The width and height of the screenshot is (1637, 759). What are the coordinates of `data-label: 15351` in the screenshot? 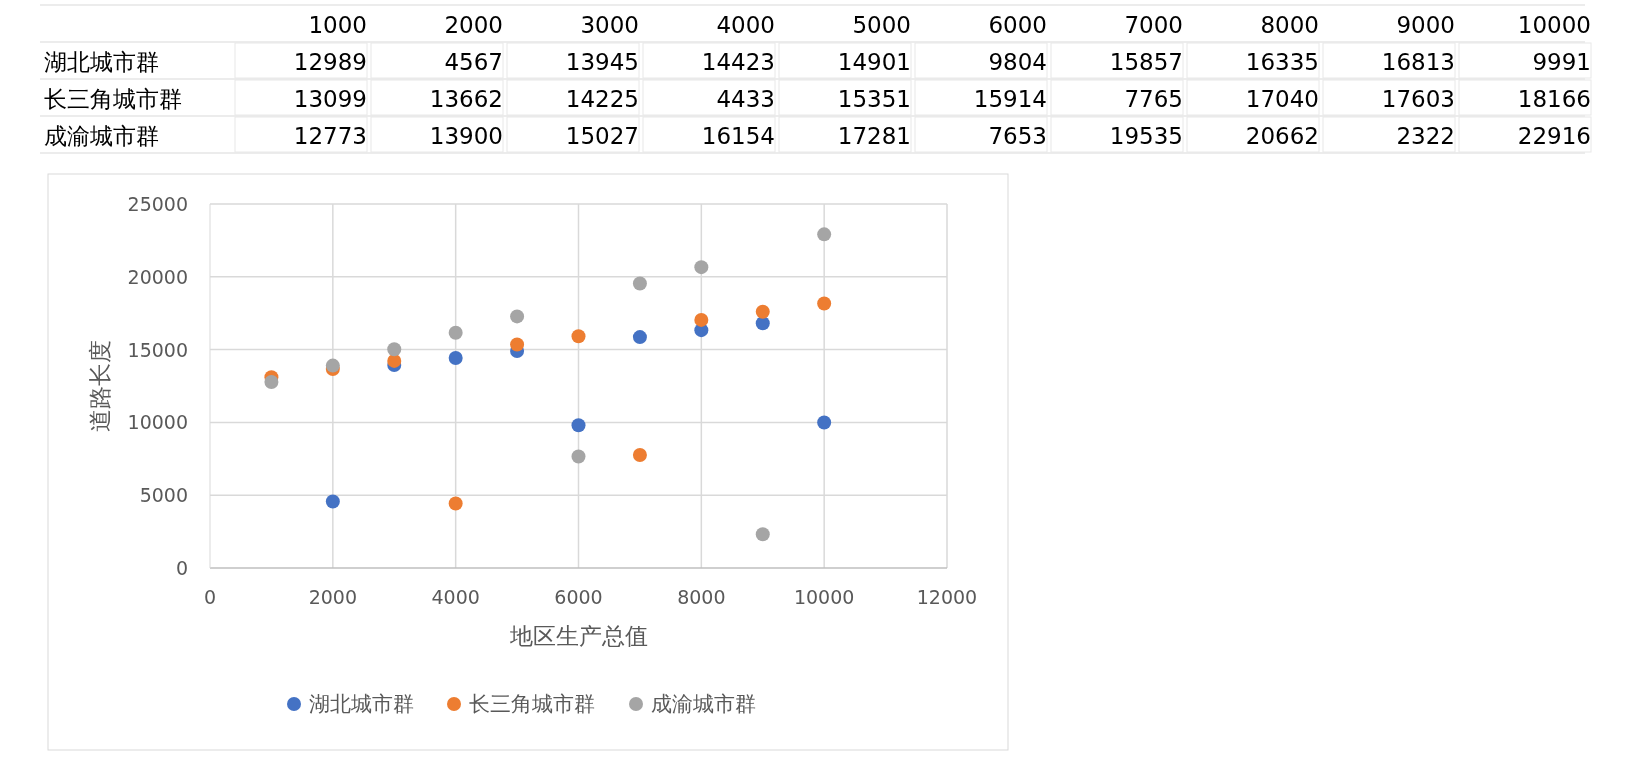 It's located at (874, 99).